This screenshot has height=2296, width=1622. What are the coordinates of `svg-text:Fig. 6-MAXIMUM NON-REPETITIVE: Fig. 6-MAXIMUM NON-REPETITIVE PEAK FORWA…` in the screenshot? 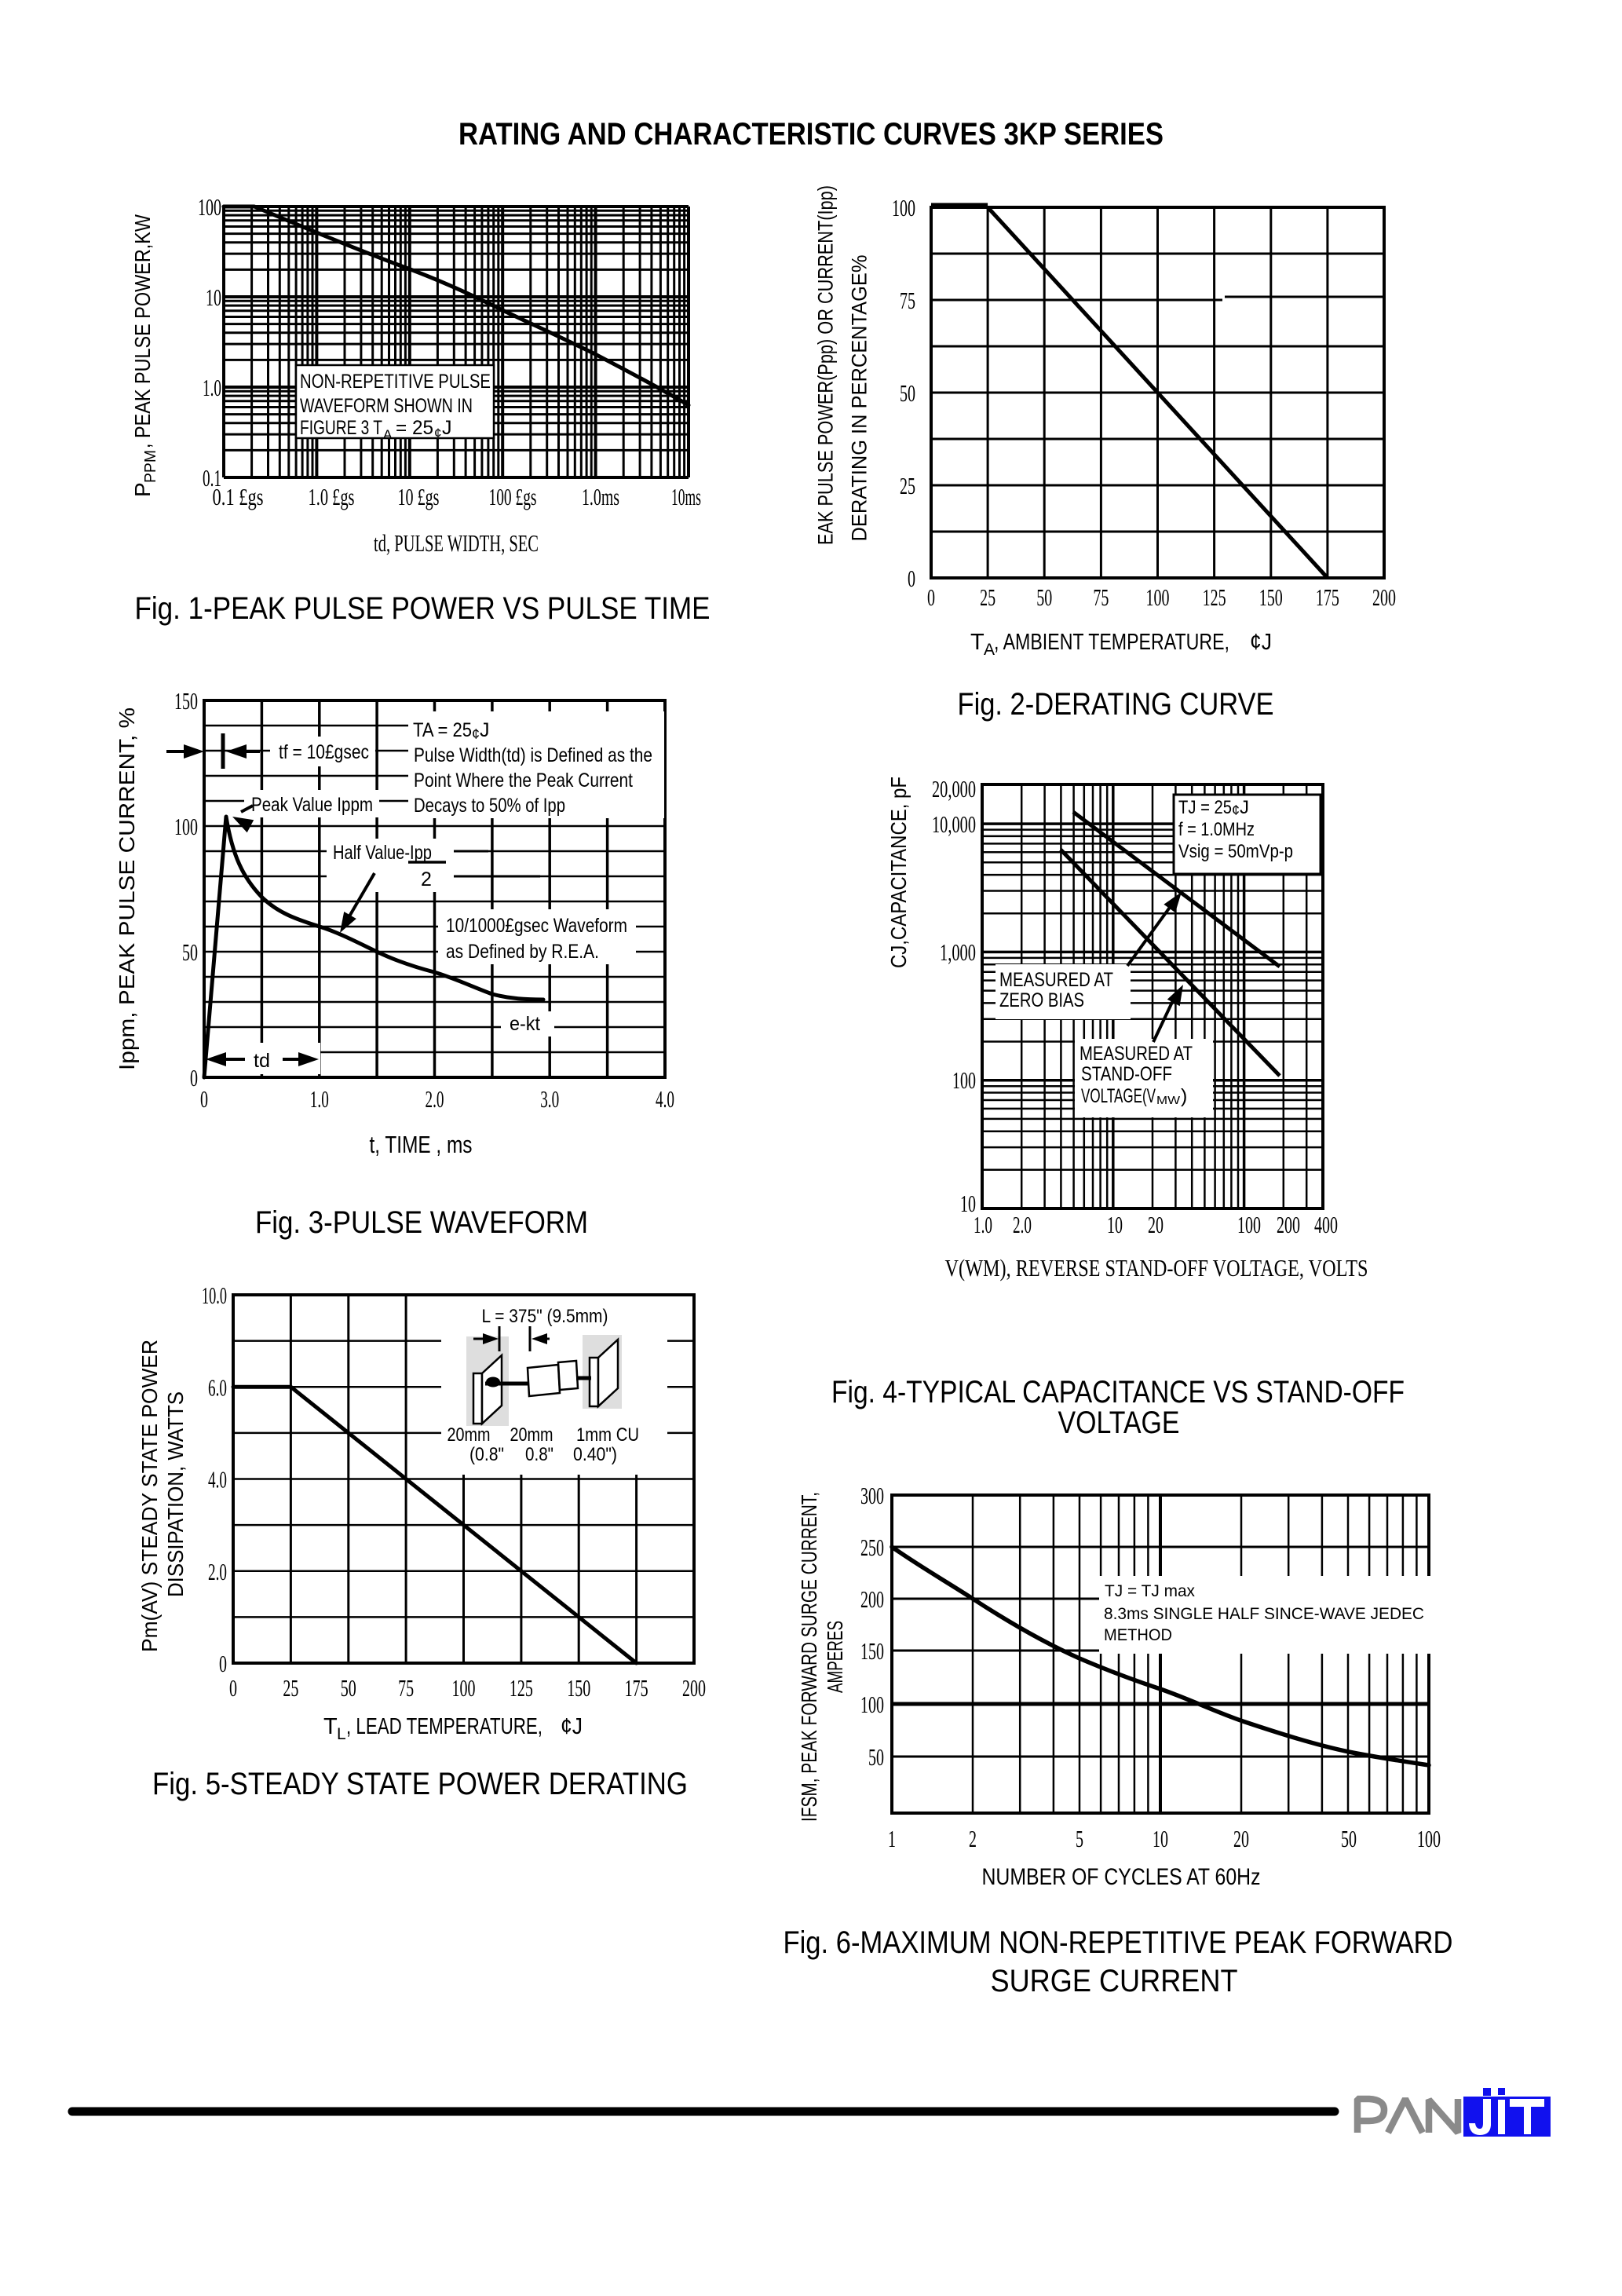 It's located at (1118, 1942).